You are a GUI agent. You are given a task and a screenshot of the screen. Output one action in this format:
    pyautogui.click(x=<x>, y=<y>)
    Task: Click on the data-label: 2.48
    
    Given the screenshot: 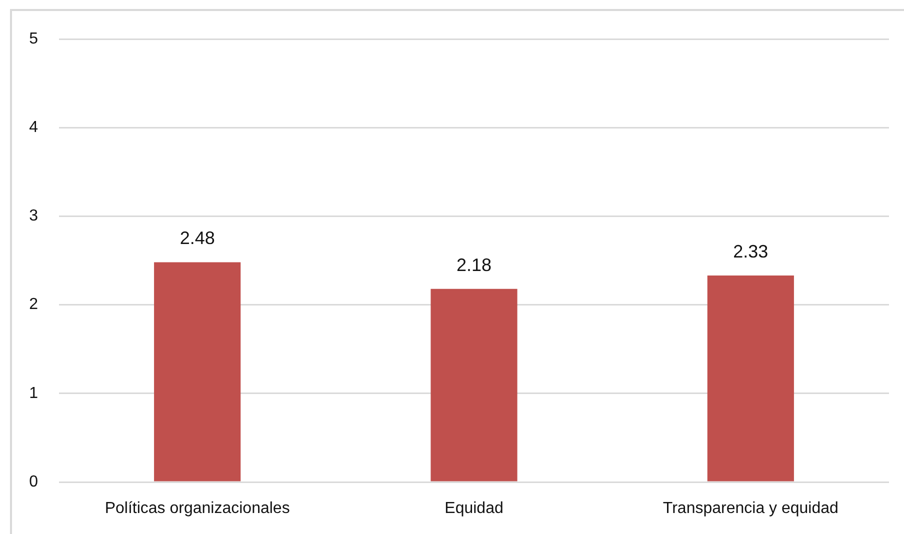 What is the action you would take?
    pyautogui.click(x=197, y=238)
    